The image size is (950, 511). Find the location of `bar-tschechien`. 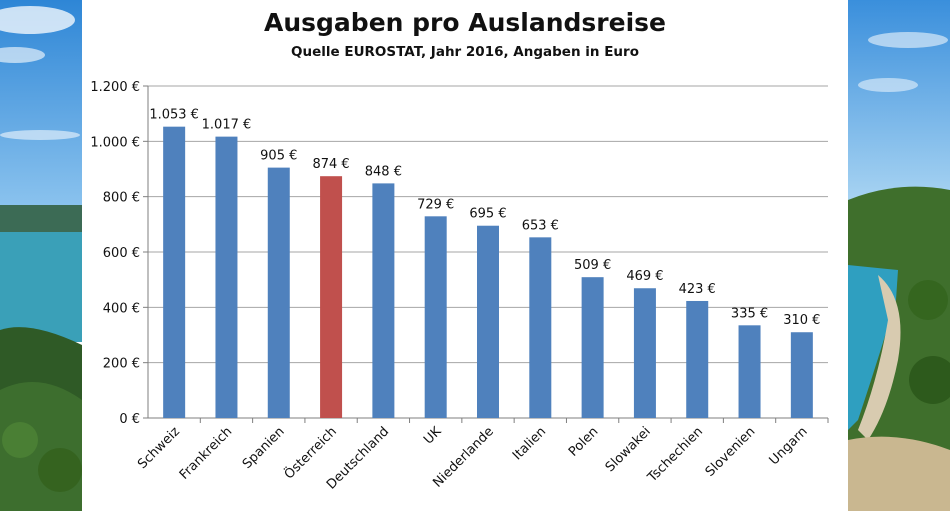

bar-tschechien is located at coordinates (697, 359).